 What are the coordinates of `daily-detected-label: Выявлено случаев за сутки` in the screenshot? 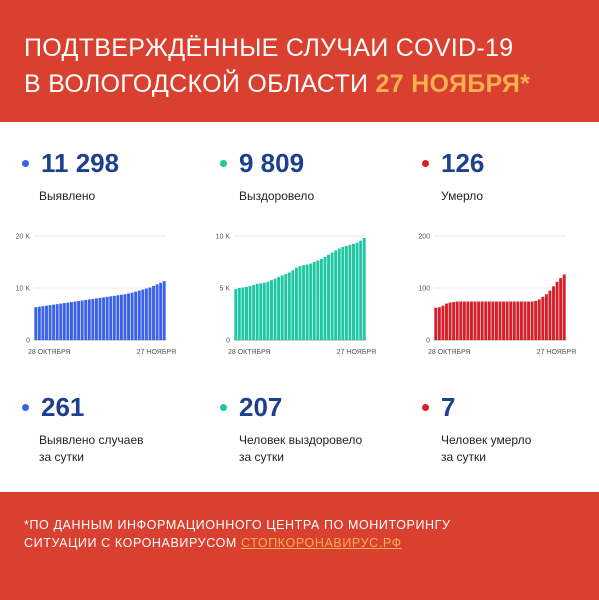 It's located at (91, 449).